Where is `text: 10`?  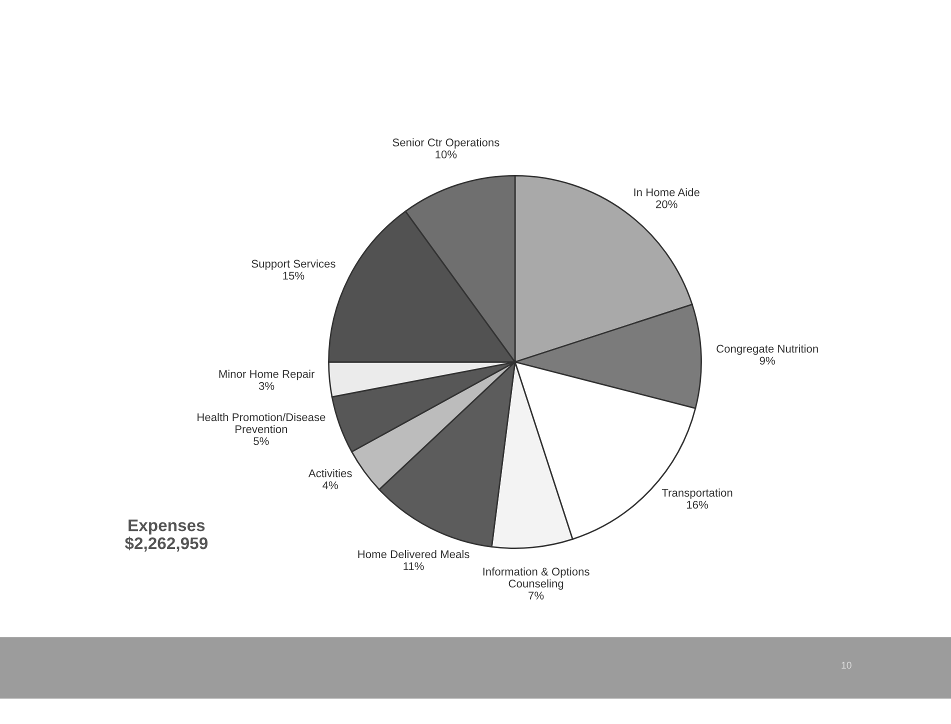 text: 10 is located at coordinates (847, 665).